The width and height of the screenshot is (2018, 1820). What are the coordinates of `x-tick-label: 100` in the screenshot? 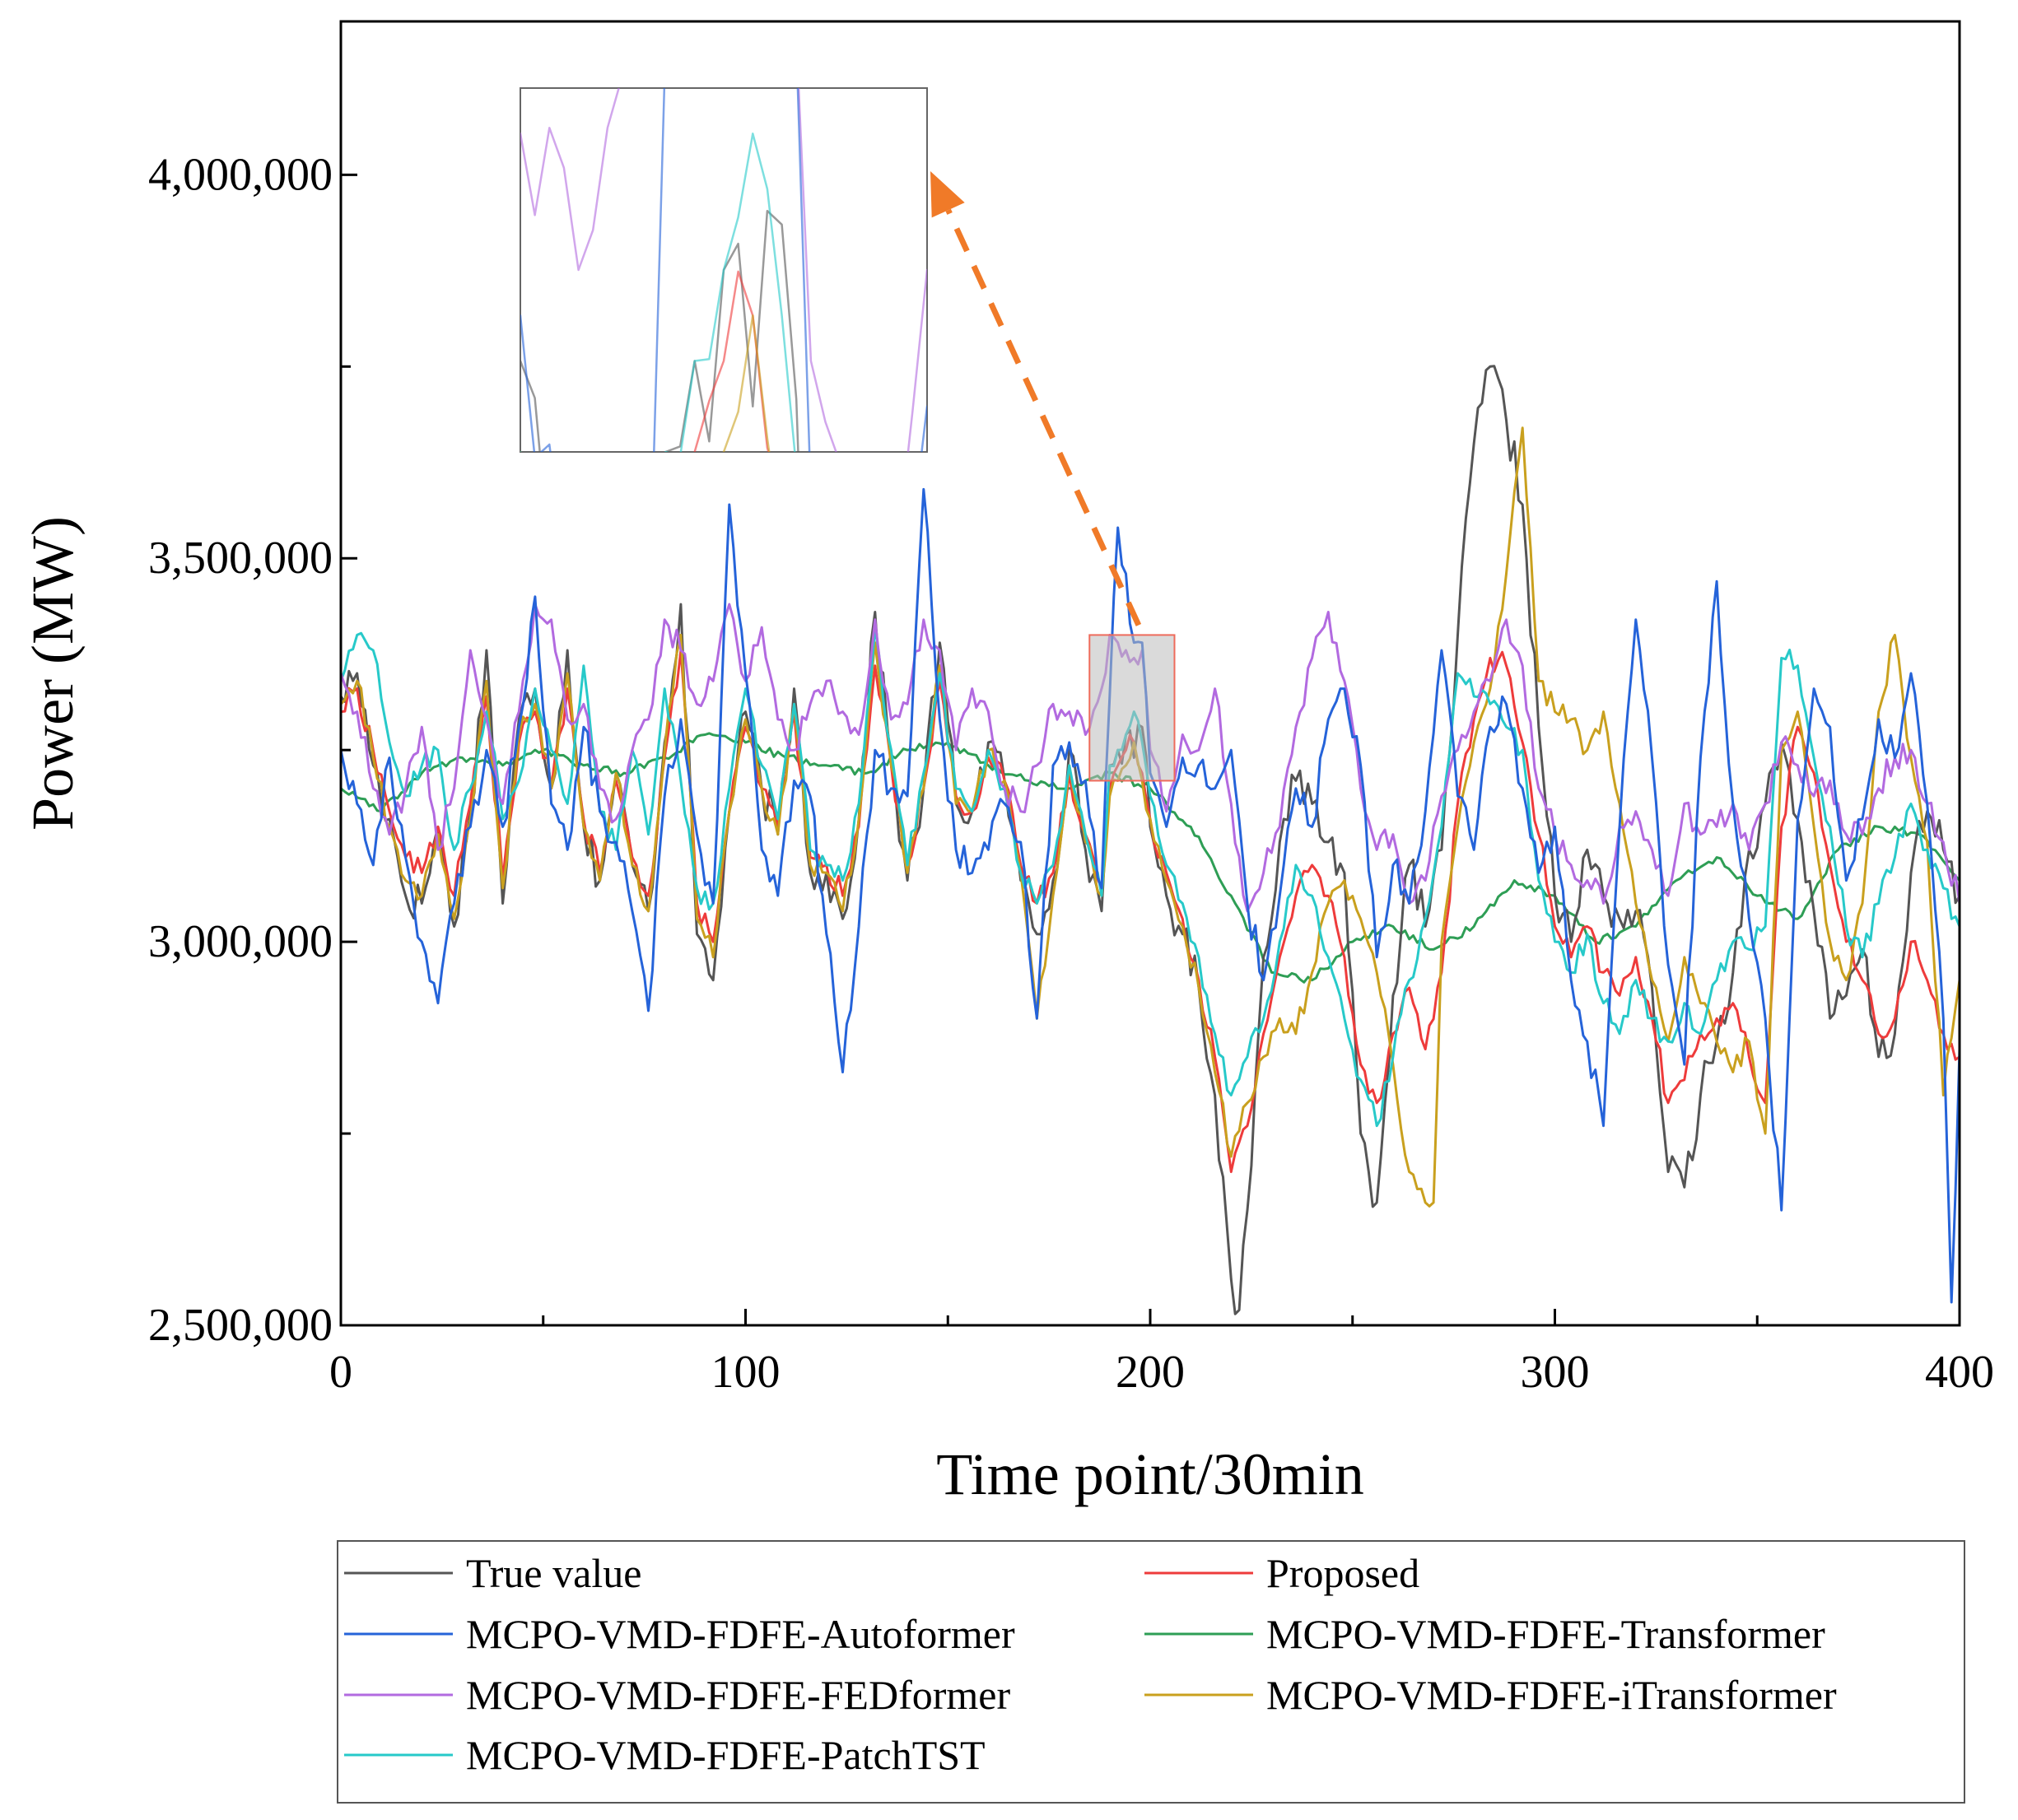 It's located at (746, 1372).